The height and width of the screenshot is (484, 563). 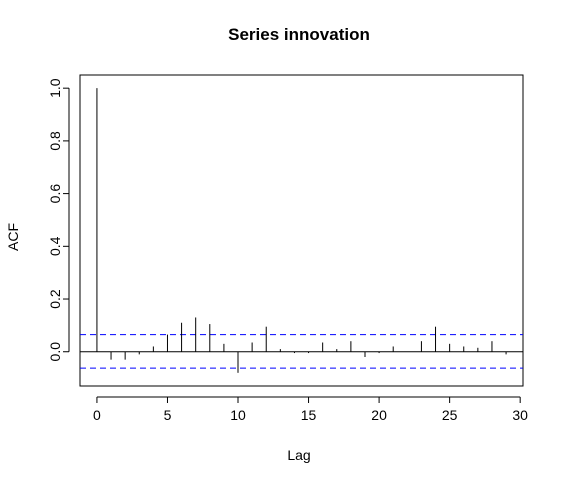 What do you see at coordinates (379, 415) in the screenshot?
I see `x-tick-label: 20` at bounding box center [379, 415].